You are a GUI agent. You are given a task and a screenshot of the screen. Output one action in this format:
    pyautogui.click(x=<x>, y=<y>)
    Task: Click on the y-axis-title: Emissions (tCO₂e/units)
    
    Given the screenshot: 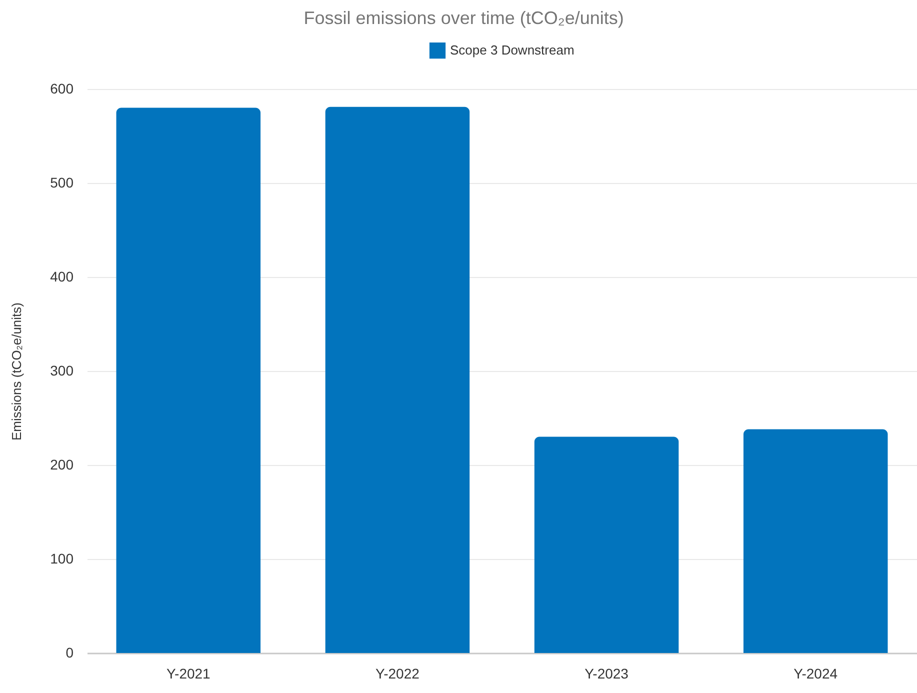 What is the action you would take?
    pyautogui.click(x=16, y=371)
    